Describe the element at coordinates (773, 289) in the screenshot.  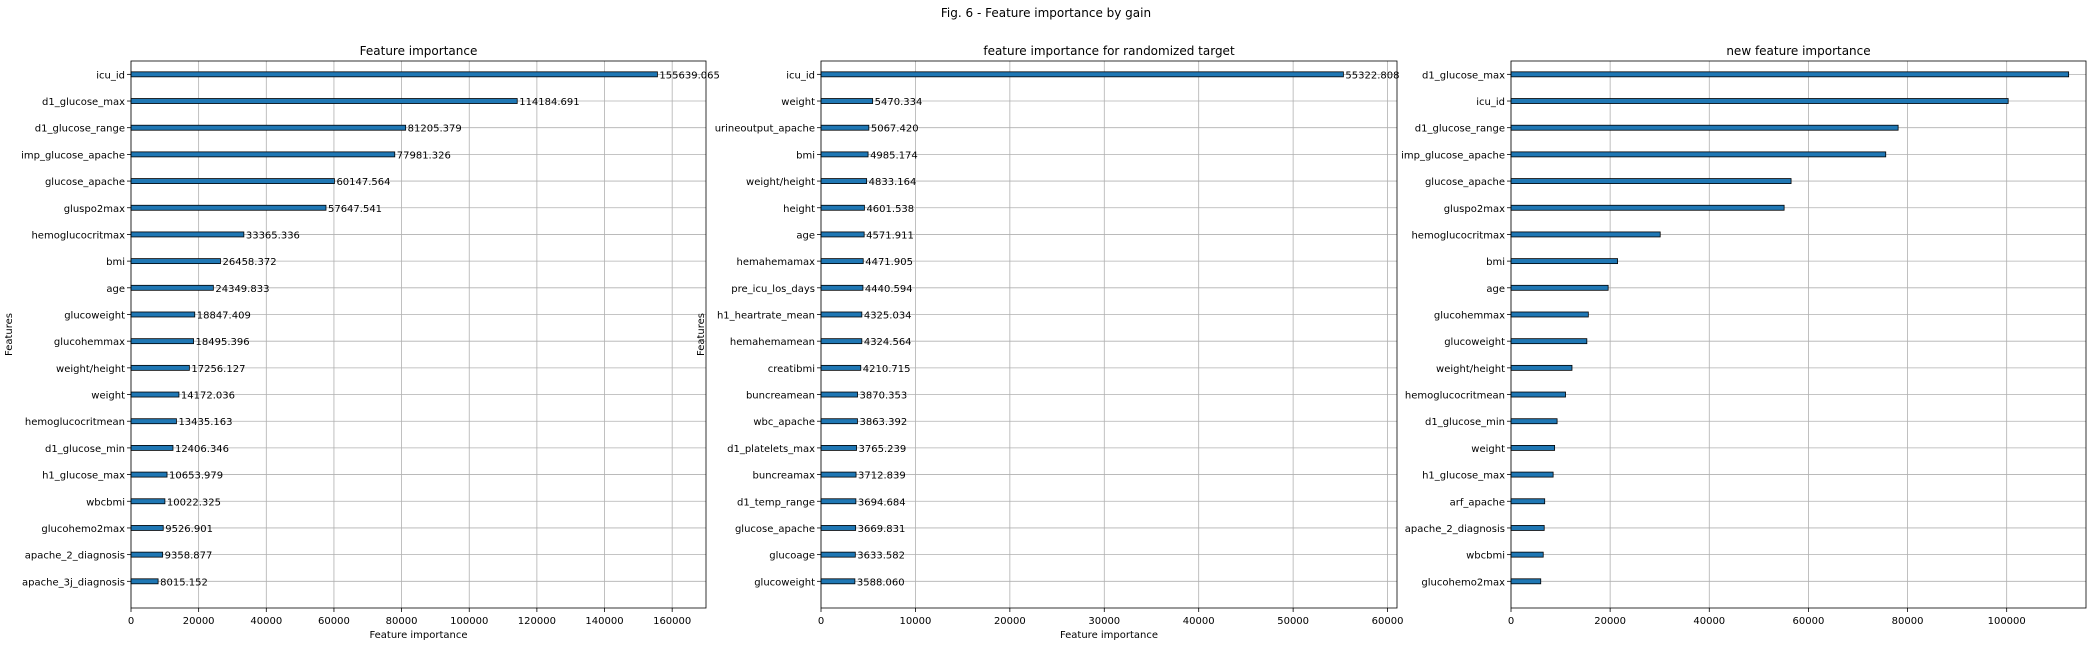
I see `y-tick-label: pre_icu_los_days` at that location.